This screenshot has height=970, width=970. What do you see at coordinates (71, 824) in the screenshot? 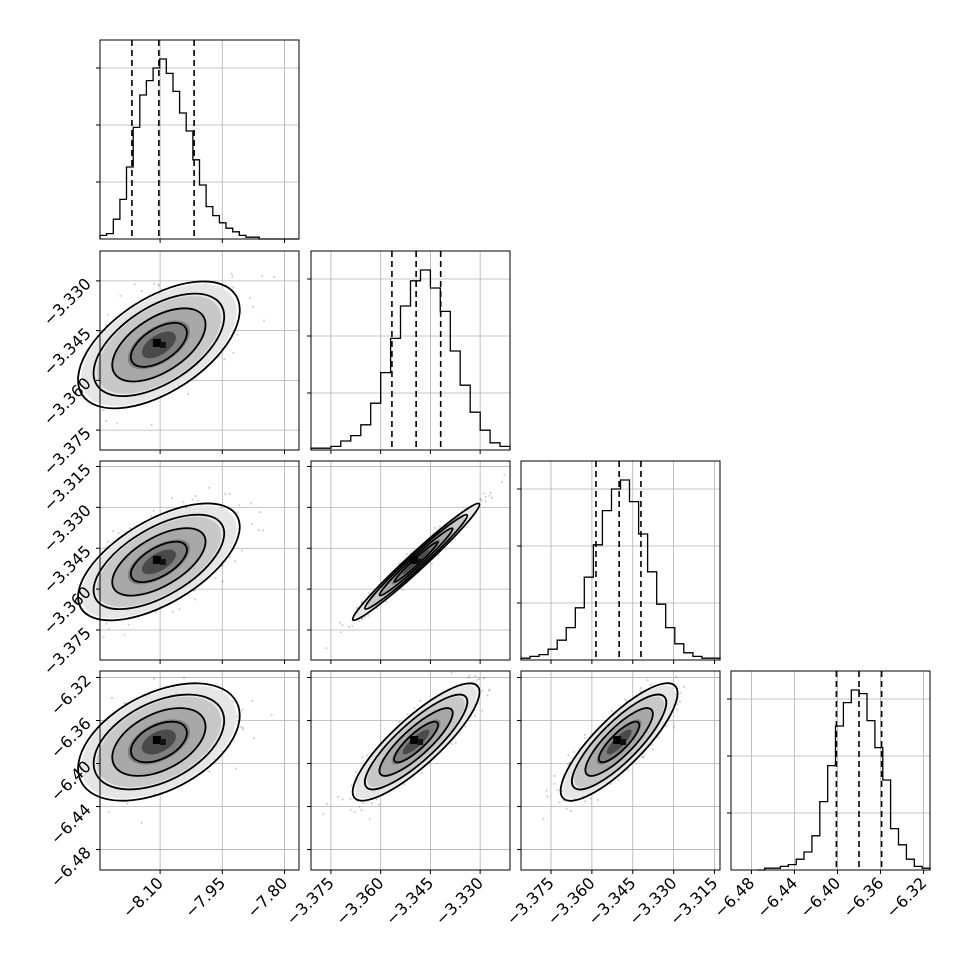
I see `y-tick-label-3-1: −6.44` at bounding box center [71, 824].